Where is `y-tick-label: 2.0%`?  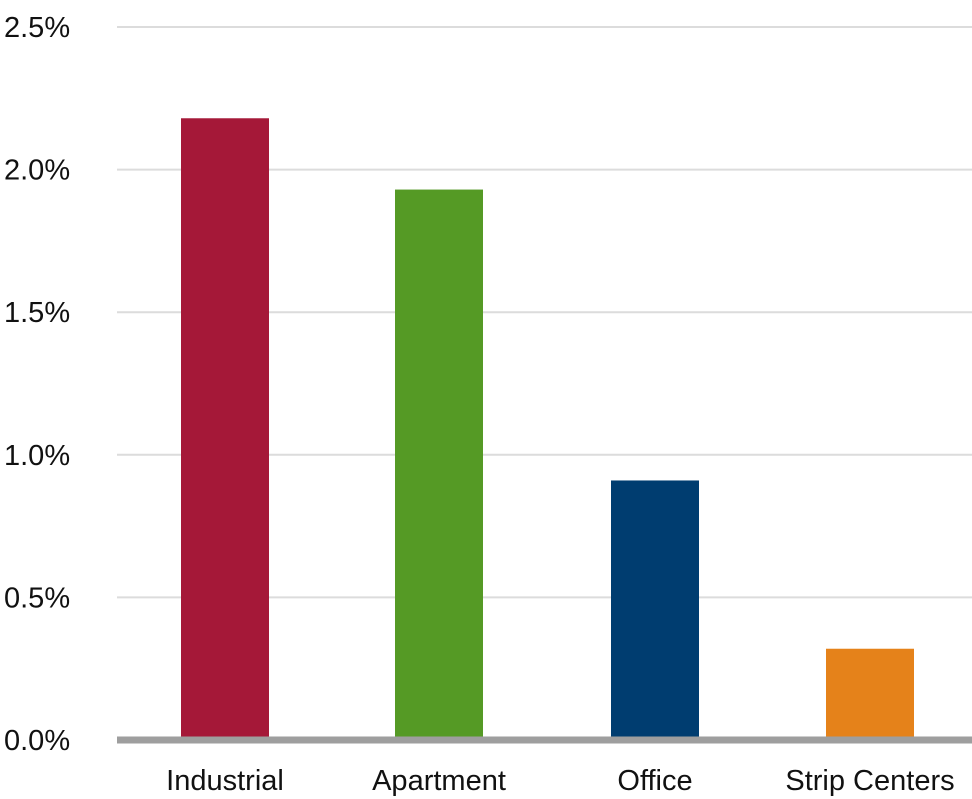 y-tick-label: 2.0% is located at coordinates (37, 171).